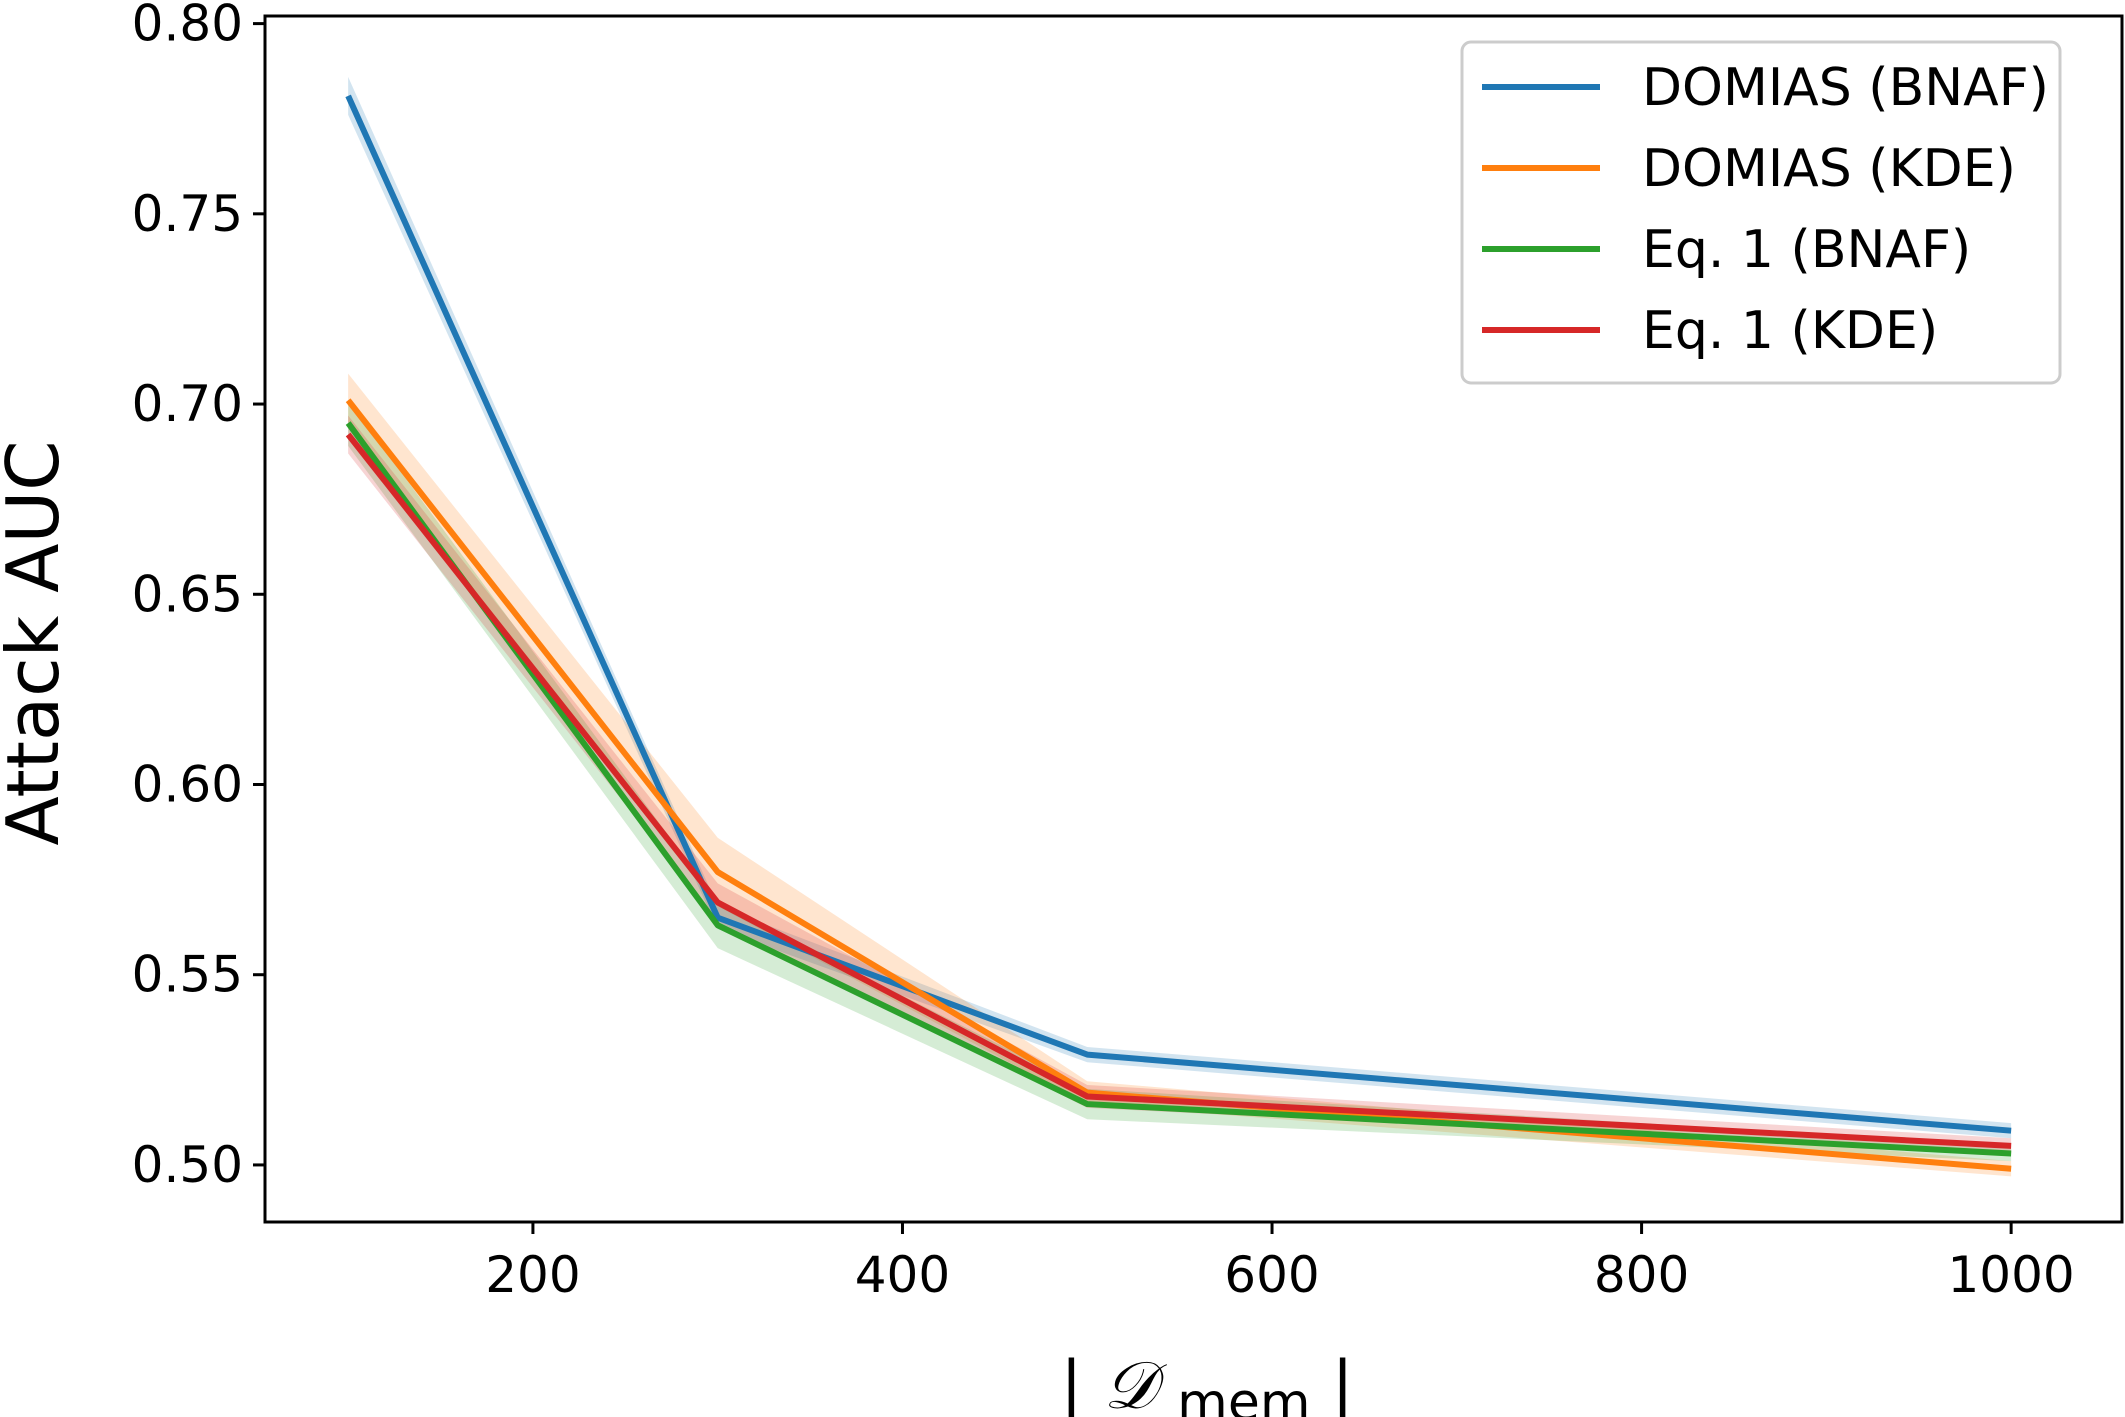 This screenshot has height=1417, width=2125. Describe the element at coordinates (187, 784) in the screenshot. I see `y-tick-label: 0.60` at that location.